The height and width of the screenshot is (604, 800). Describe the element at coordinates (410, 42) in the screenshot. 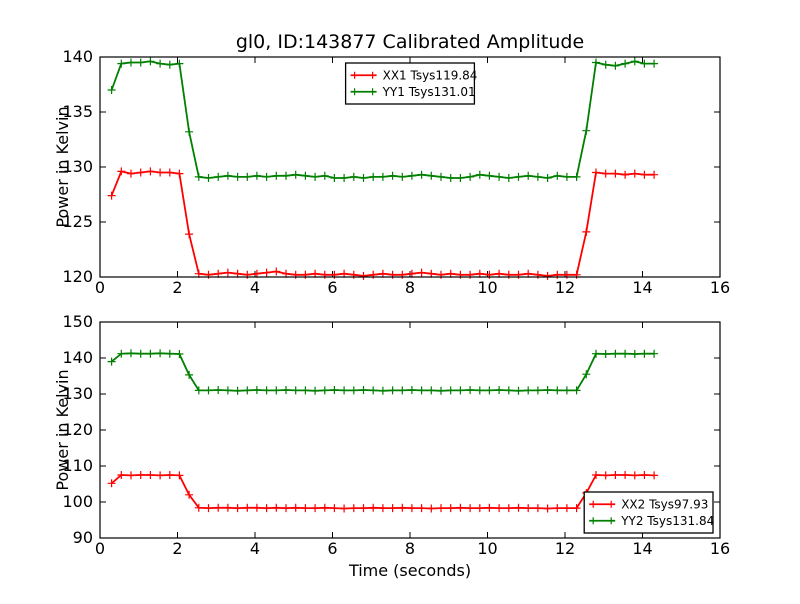

I see `chart-title: gl0, ID:143877 Calibrated Amplitude` at that location.